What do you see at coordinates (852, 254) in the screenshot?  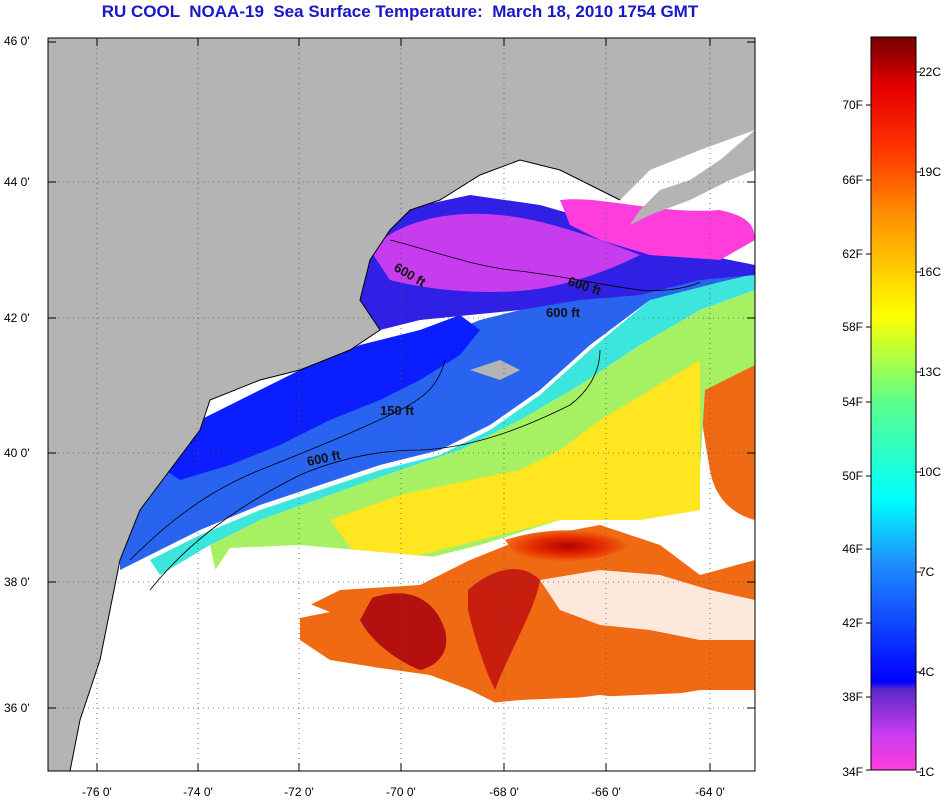 I see `colorbar-label-f: 62F` at bounding box center [852, 254].